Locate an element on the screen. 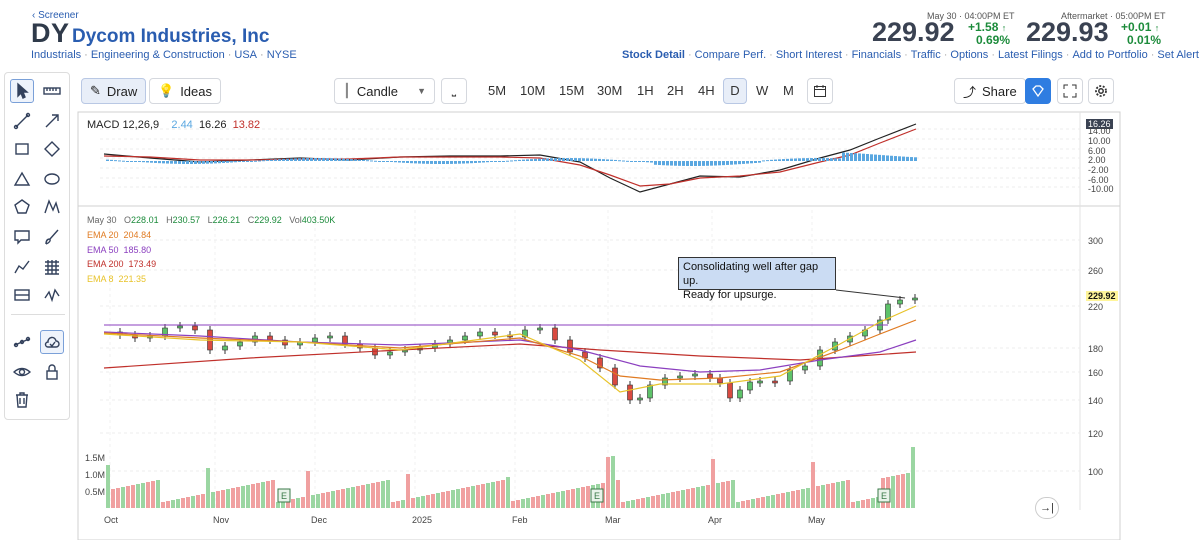  xabcd-pattern-icon is located at coordinates (52, 207).